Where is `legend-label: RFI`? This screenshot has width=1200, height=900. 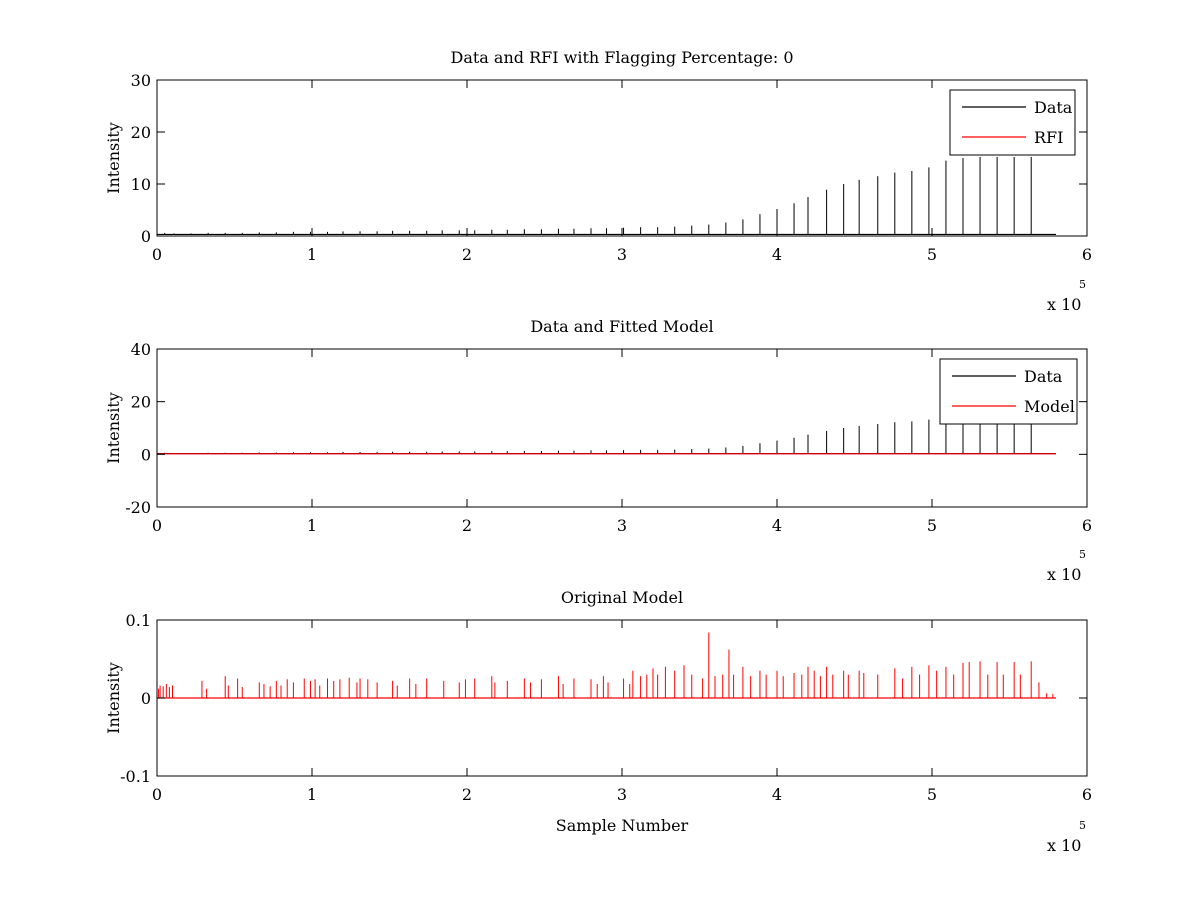 legend-label: RFI is located at coordinates (1048, 137).